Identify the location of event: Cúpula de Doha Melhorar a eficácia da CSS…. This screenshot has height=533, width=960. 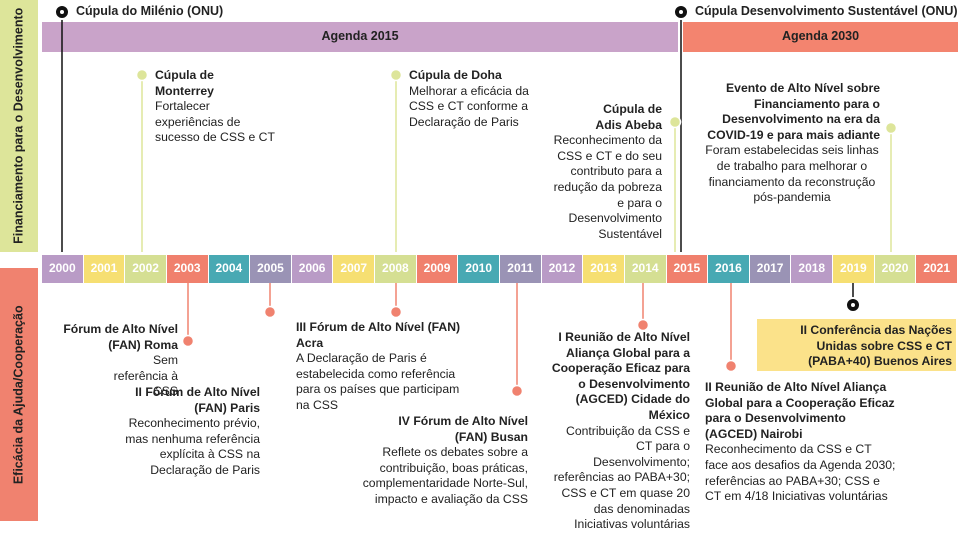
(475, 99).